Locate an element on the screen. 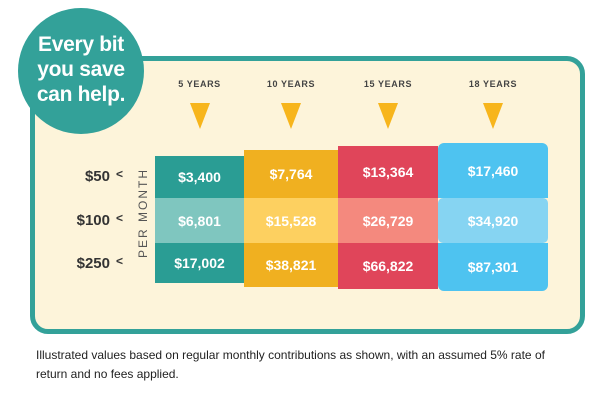 This screenshot has height=400, width=600. value-cell: $38,821 is located at coordinates (291, 265).